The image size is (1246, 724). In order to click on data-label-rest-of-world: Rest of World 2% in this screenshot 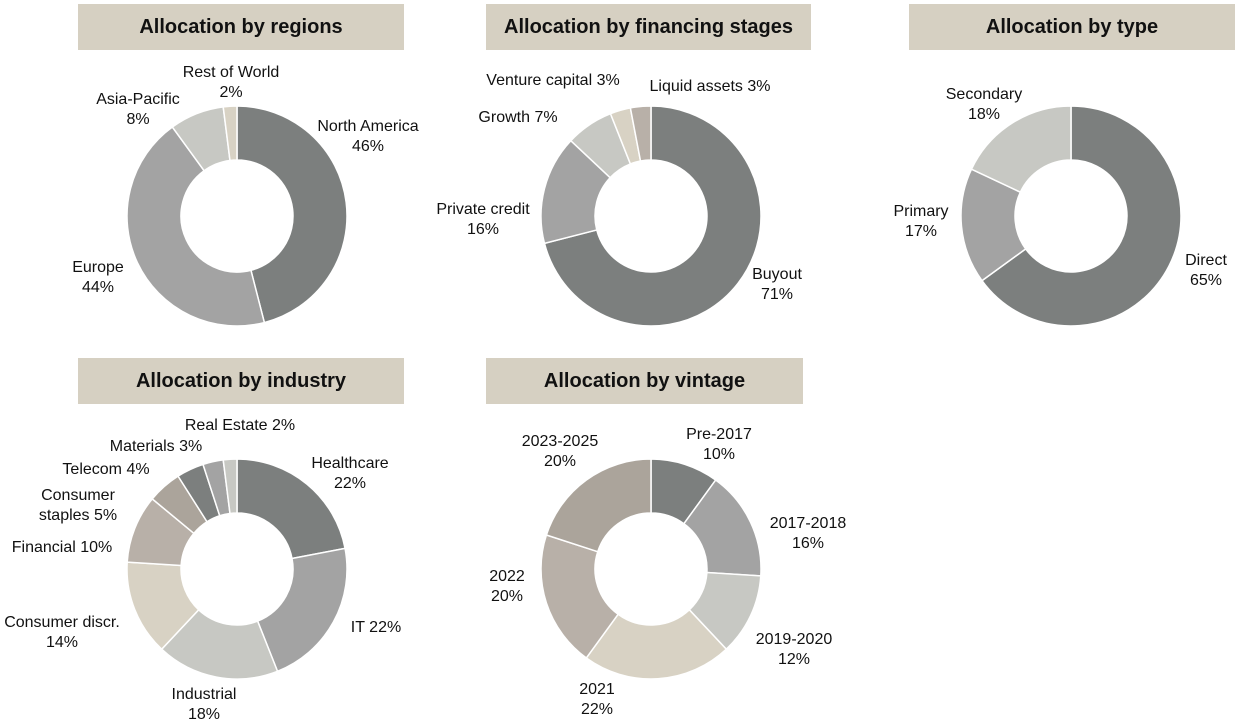, I will do `click(231, 82)`.